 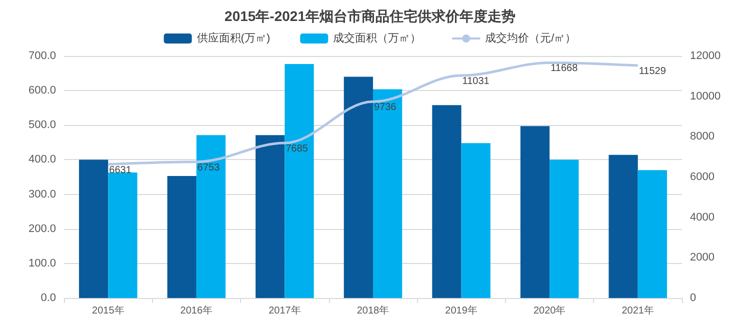 What do you see at coordinates (564, 68) in the screenshot?
I see `data-label: 11668` at bounding box center [564, 68].